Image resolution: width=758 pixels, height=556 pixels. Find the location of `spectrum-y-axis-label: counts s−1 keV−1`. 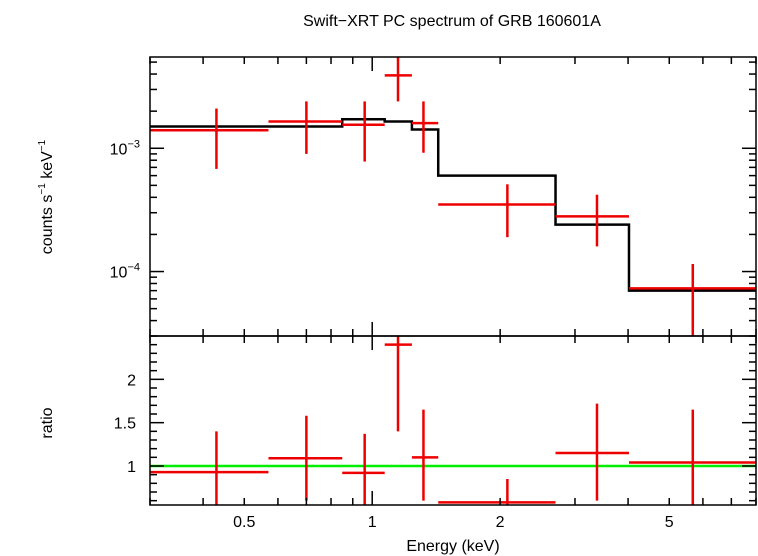

spectrum-y-axis-label: counts s−1 keV−1 is located at coordinates (46, 196).